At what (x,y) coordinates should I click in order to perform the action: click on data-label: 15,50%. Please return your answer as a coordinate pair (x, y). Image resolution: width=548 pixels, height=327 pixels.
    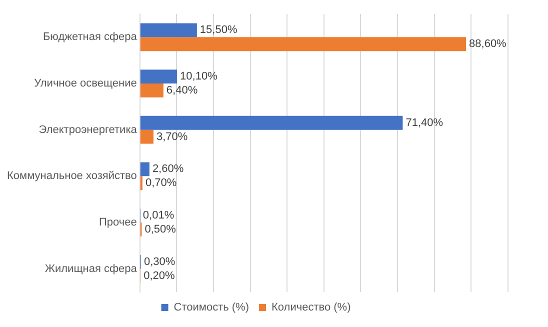
    Looking at the image, I should click on (219, 30).